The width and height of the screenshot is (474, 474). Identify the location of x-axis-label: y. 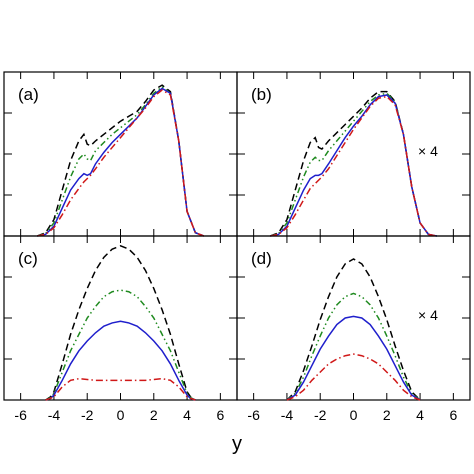
(237, 444).